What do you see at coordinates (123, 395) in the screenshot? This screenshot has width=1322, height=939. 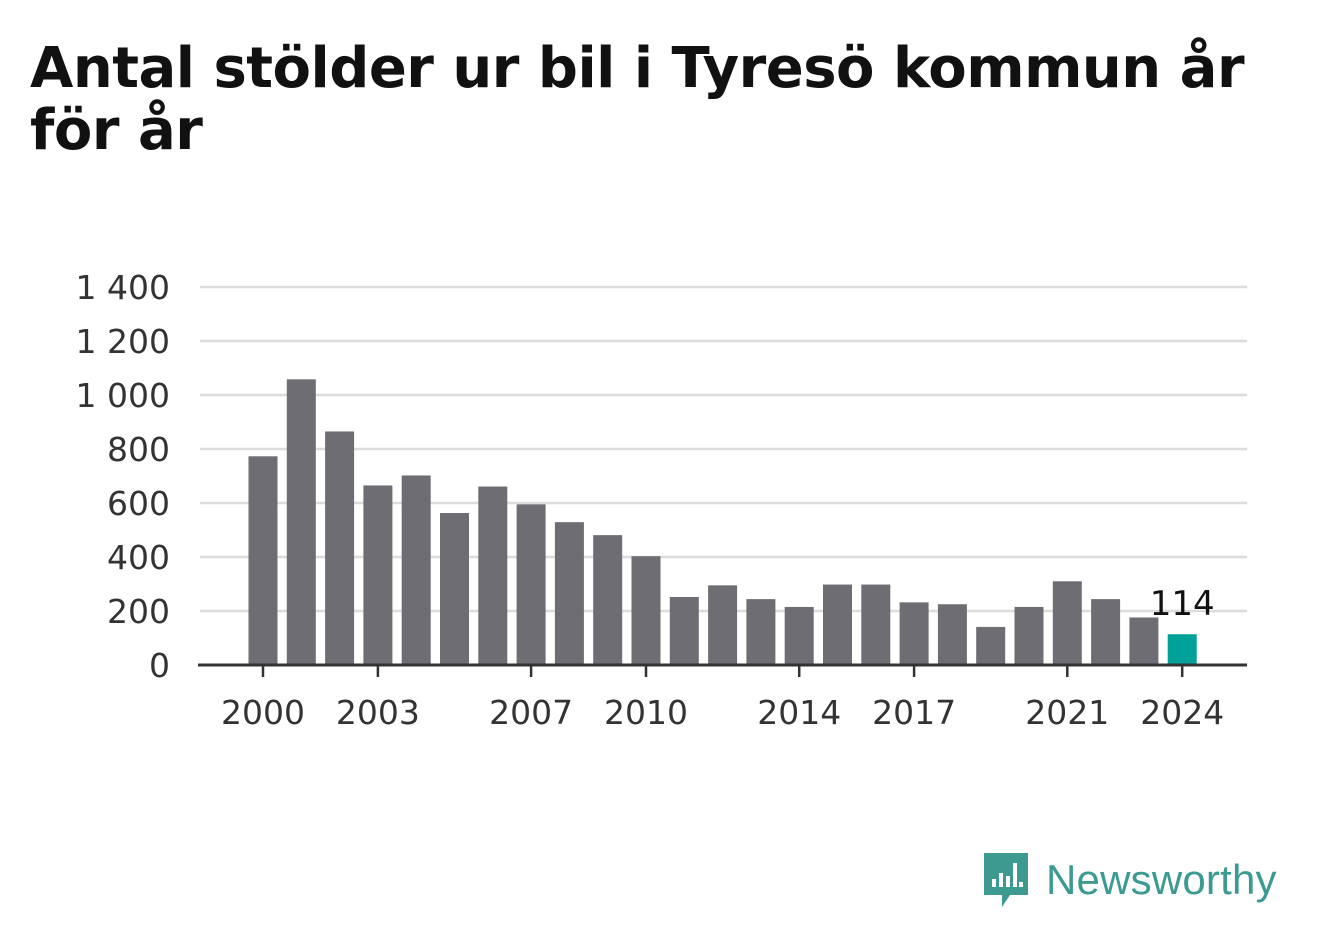 I see `y-tick-label: 1 000` at bounding box center [123, 395].